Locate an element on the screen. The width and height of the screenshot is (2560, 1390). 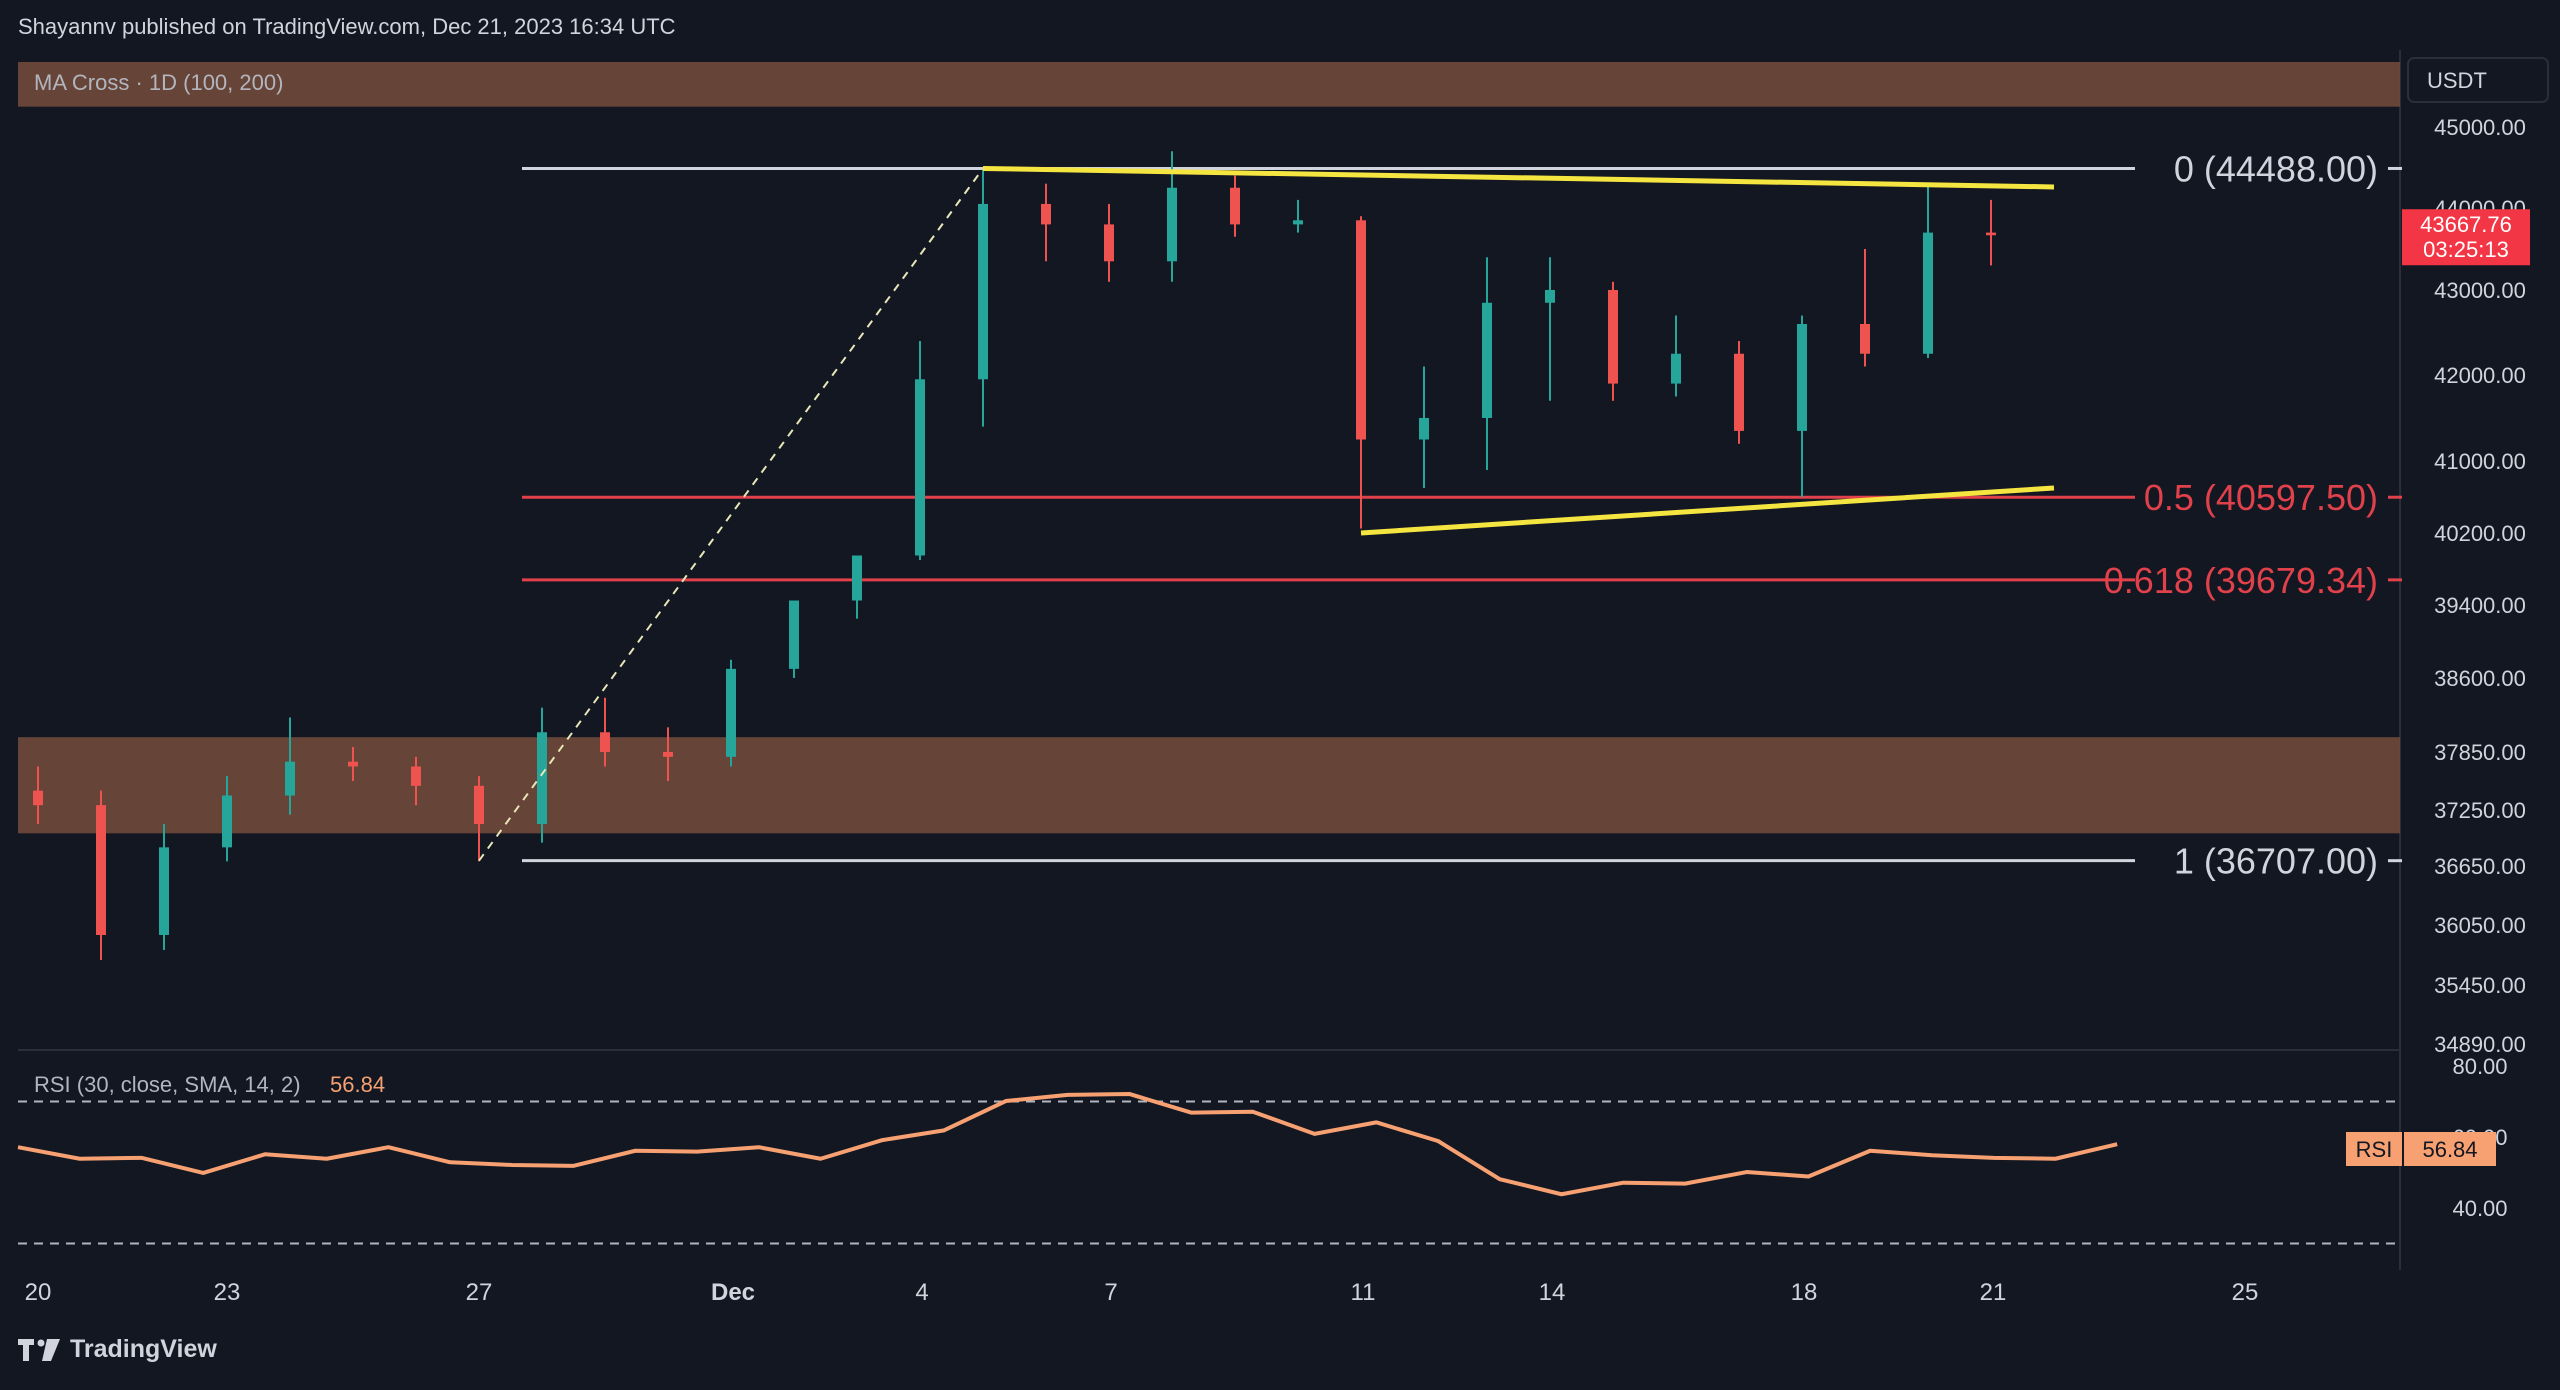
date-tick-label: 7 is located at coordinates (1110, 1292).